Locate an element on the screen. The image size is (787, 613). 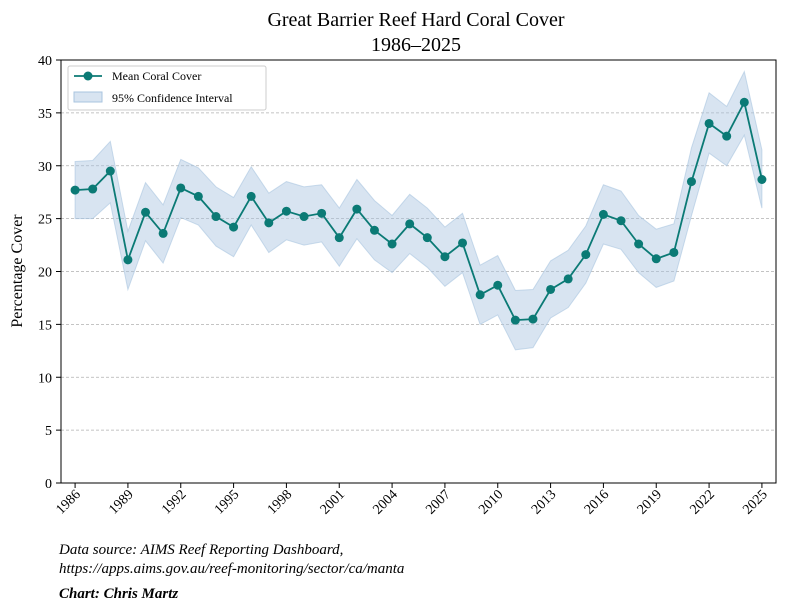
data-point-1996 is located at coordinates (251, 196).